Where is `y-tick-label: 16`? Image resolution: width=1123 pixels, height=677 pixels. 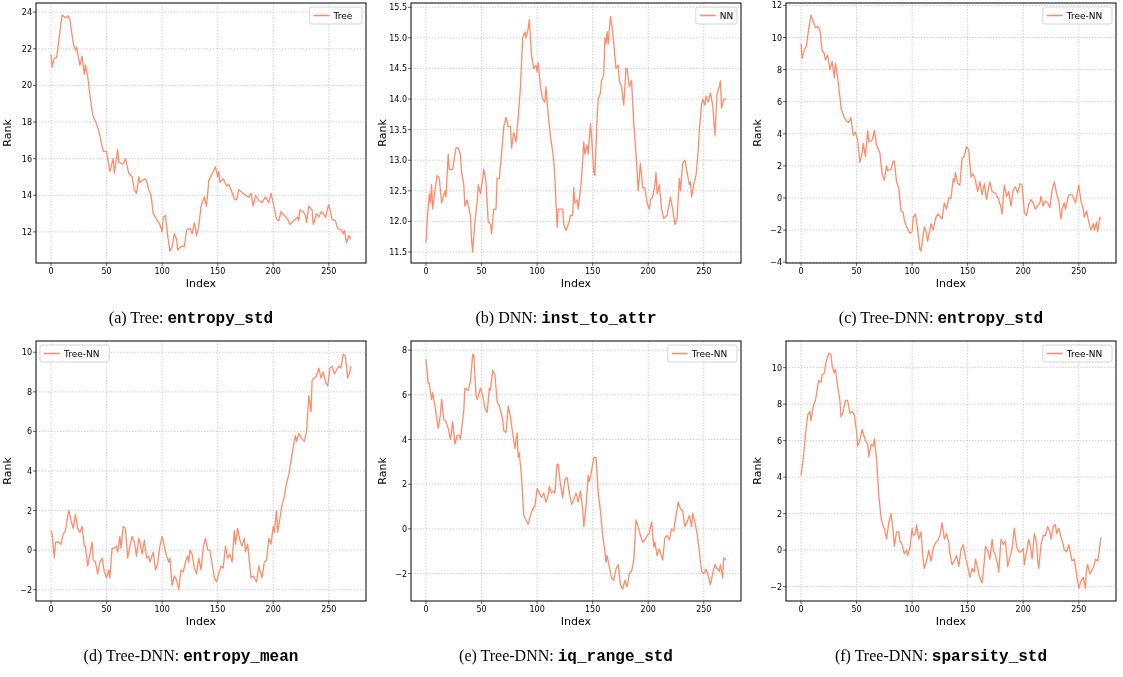
y-tick-label: 16 is located at coordinates (26, 159).